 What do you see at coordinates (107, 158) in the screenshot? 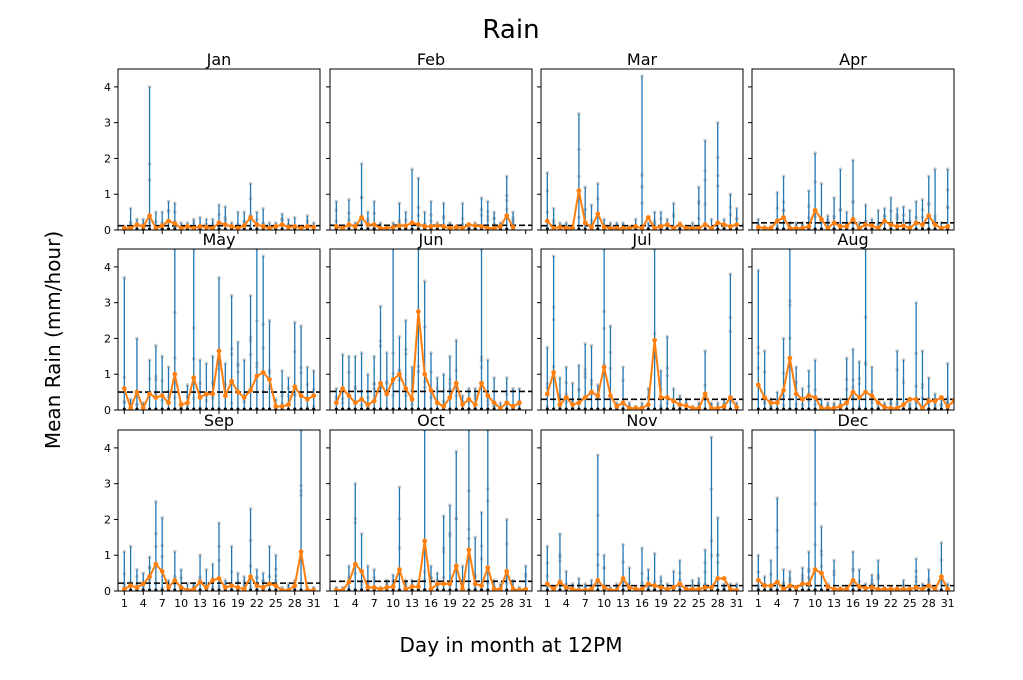
I see `y-tick-label: 2` at bounding box center [107, 158].